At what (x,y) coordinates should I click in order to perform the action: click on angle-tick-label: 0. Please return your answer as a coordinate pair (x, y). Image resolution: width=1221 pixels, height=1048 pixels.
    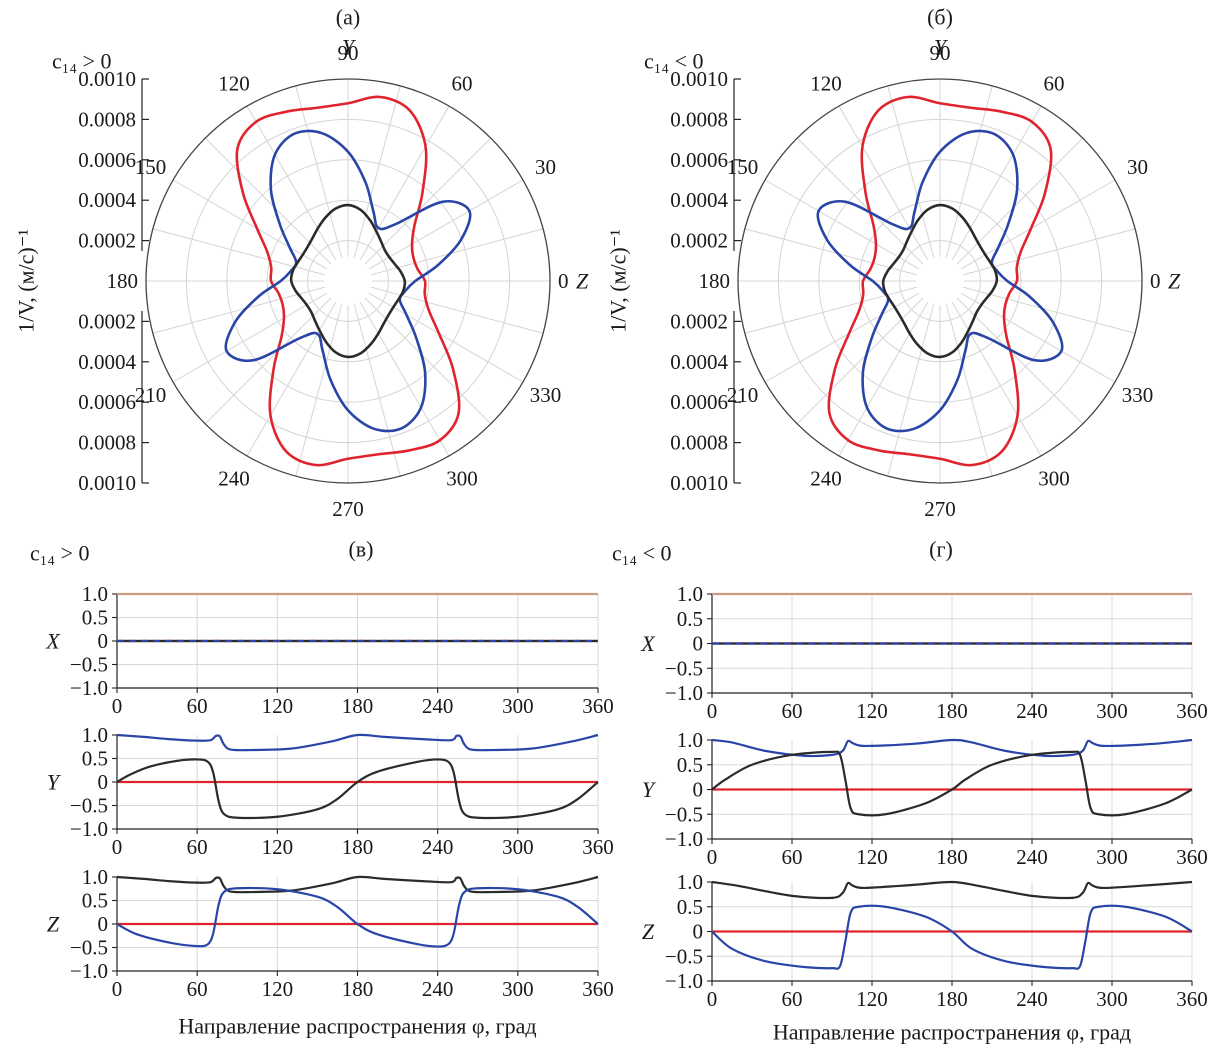
    Looking at the image, I should click on (1155, 281).